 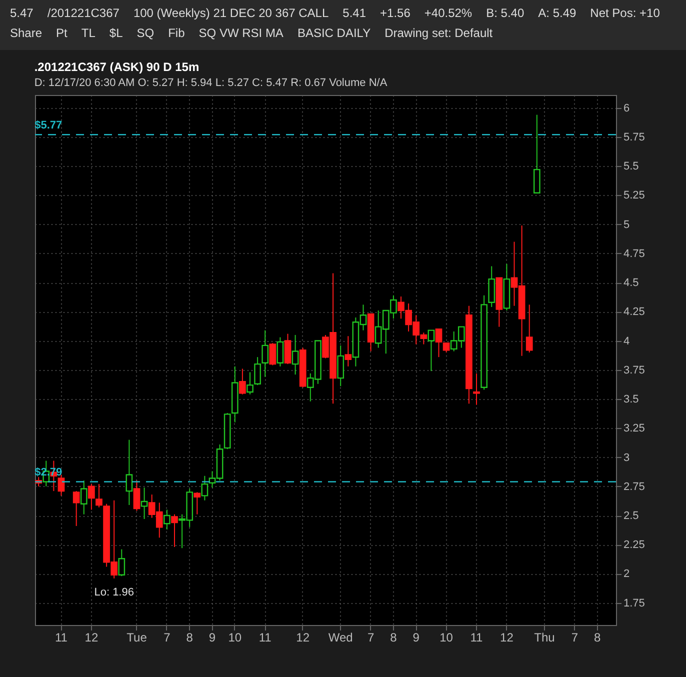 I want to click on chart-title: .201221C367 (ASK) 90 D 15m, so click(x=117, y=67).